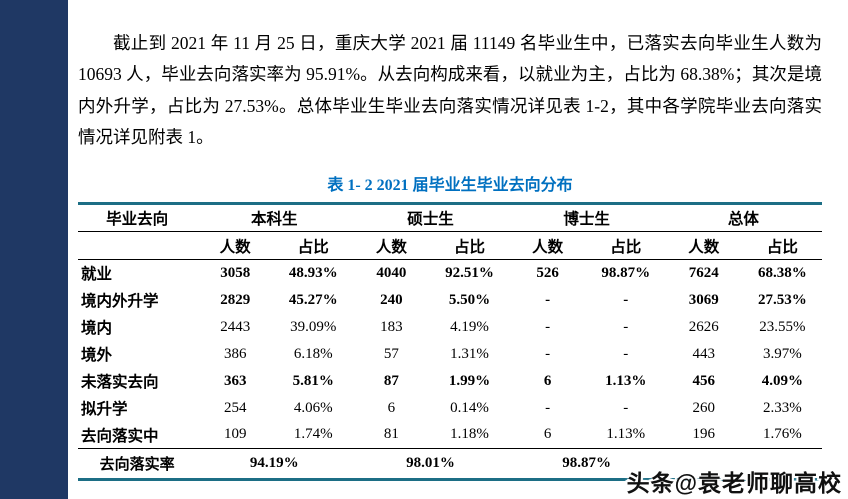  Describe the element at coordinates (469, 353) in the screenshot. I see `cell: 1.31%` at that location.